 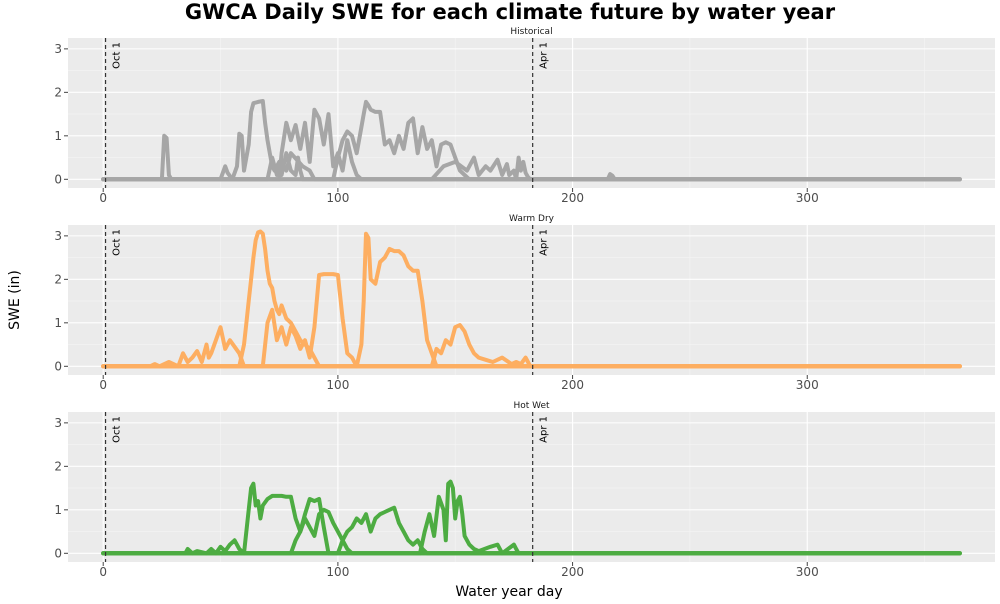 What do you see at coordinates (508, 592) in the screenshot?
I see `x-axis-label: Water year day` at bounding box center [508, 592].